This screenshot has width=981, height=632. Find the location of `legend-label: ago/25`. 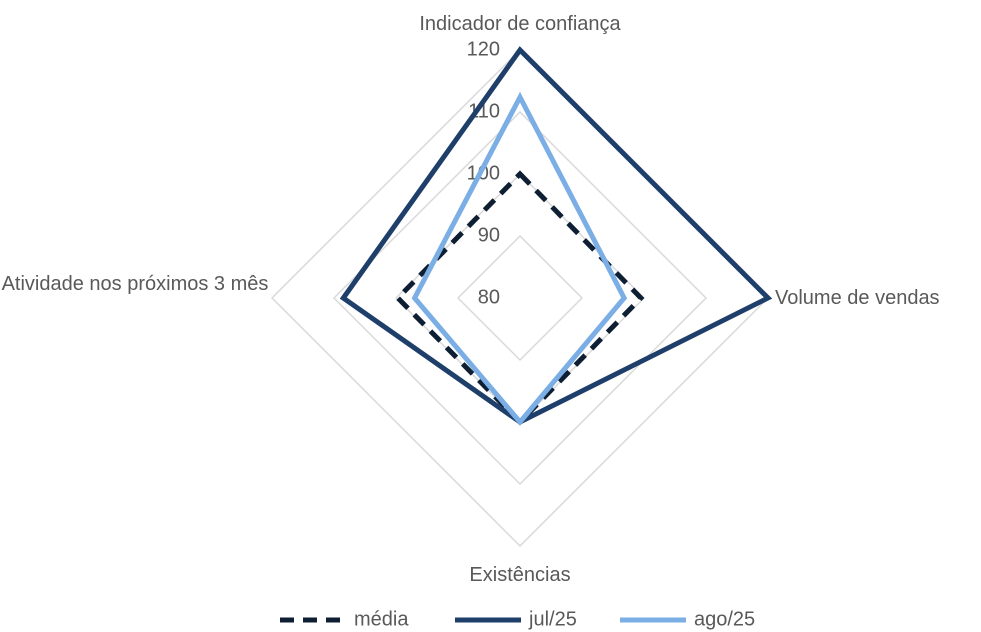

legend-label: ago/25 is located at coordinates (724, 619).